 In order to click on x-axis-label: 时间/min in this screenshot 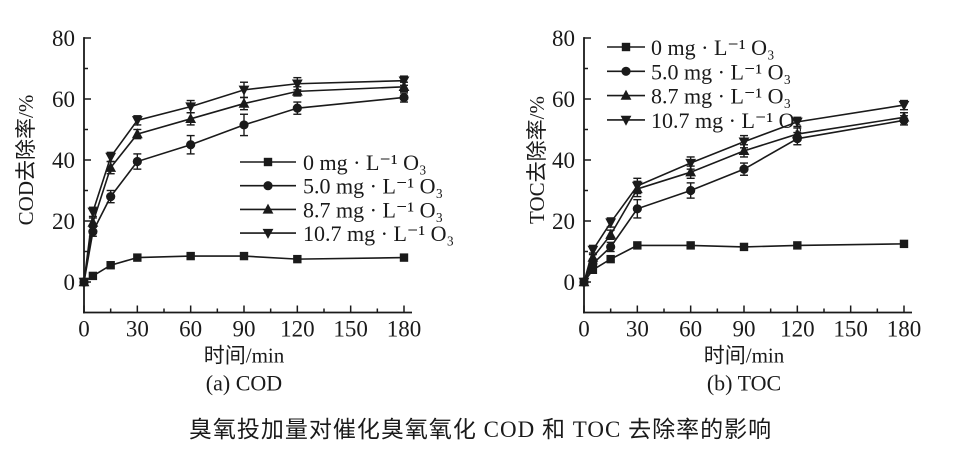, I will do `click(244, 356)`.